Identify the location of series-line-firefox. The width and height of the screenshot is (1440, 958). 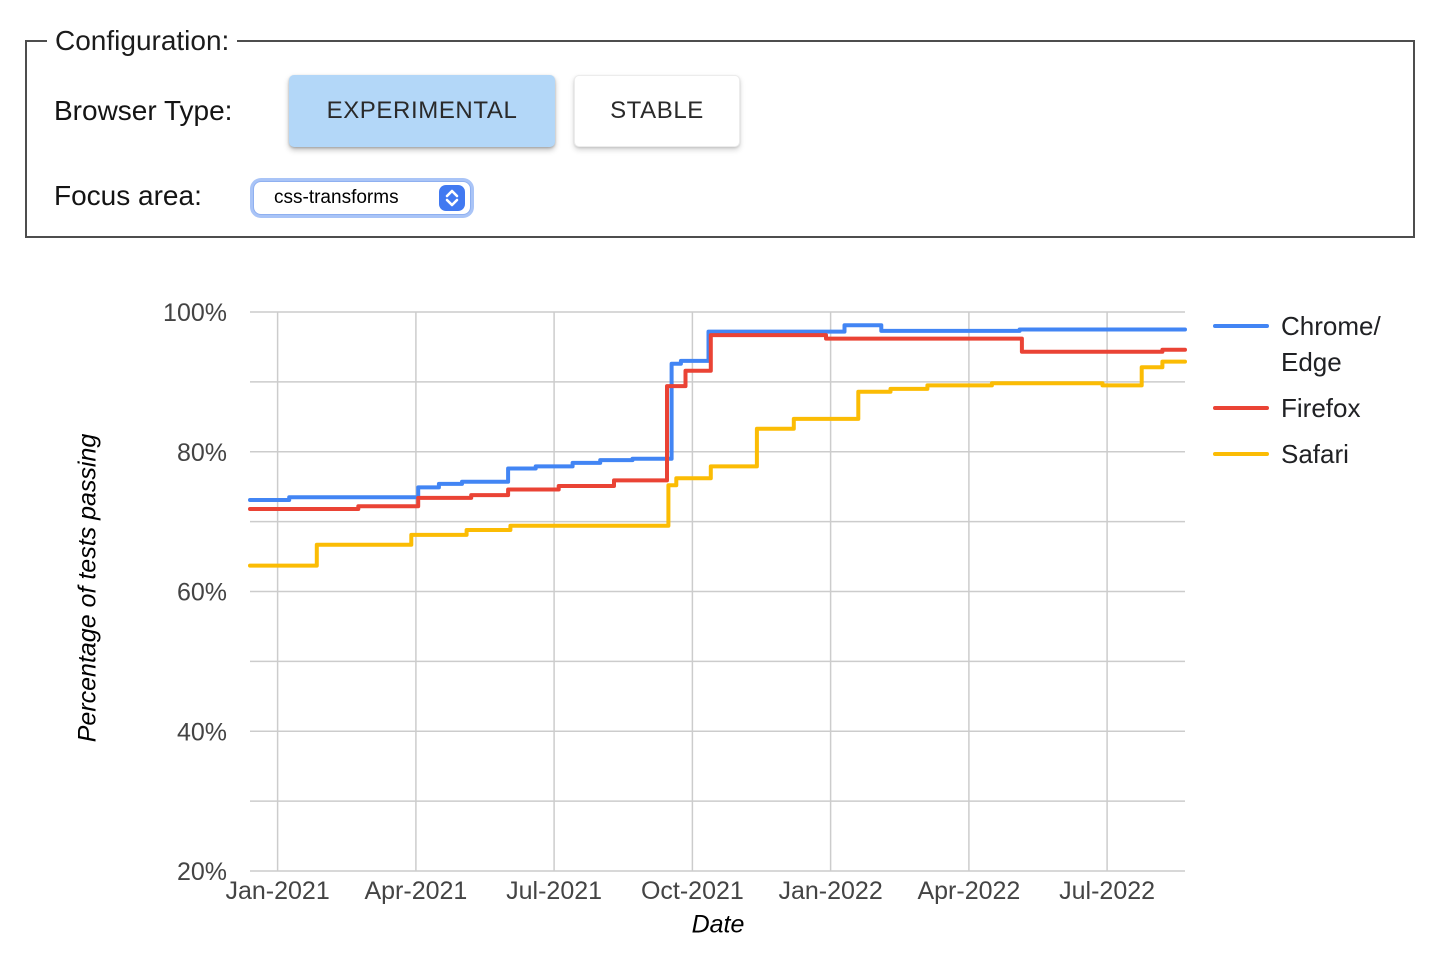
(717, 422).